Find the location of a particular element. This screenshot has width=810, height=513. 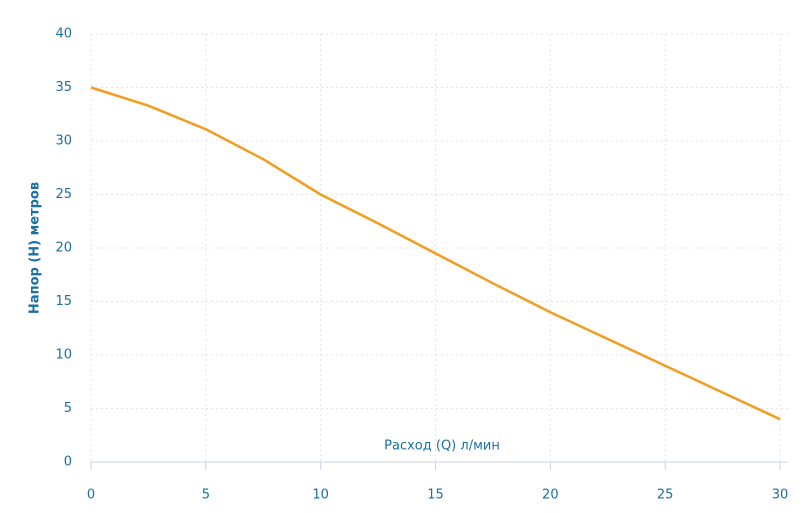

x-tick-label: 0 is located at coordinates (91, 495).